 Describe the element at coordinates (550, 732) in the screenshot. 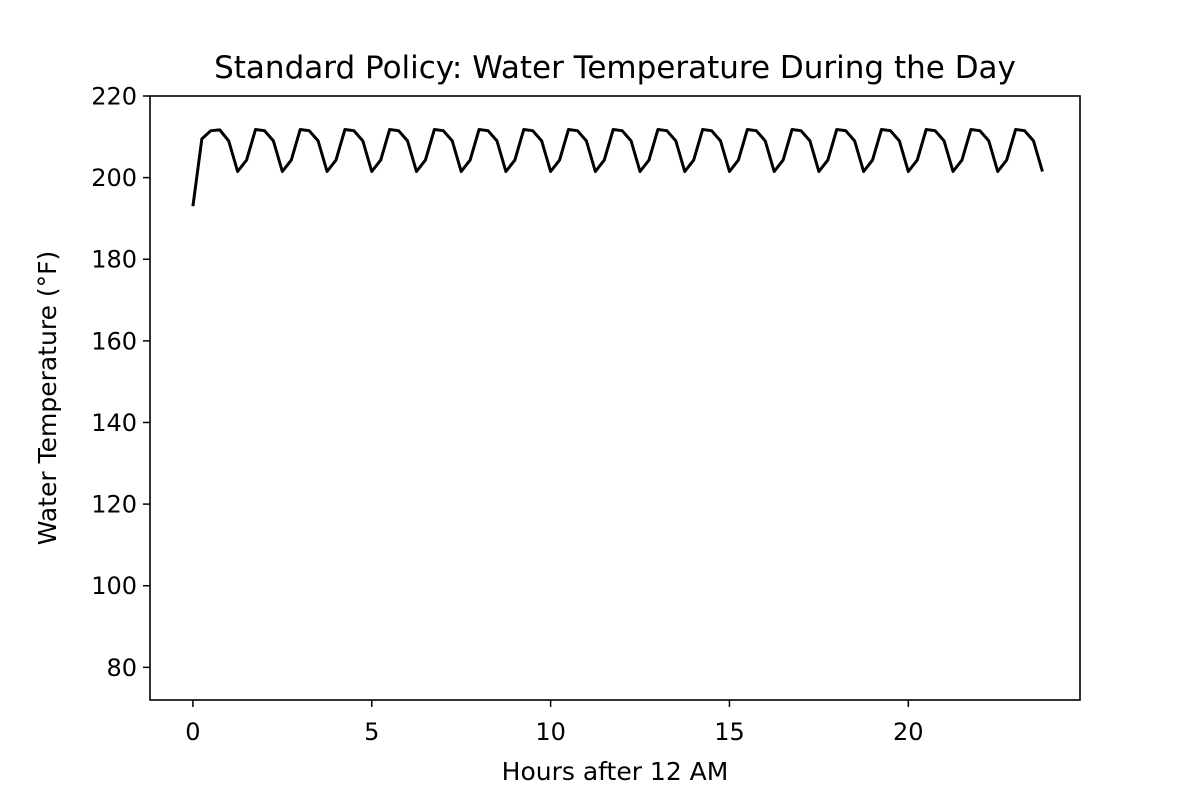

I see `x-tick-label: 10` at that location.